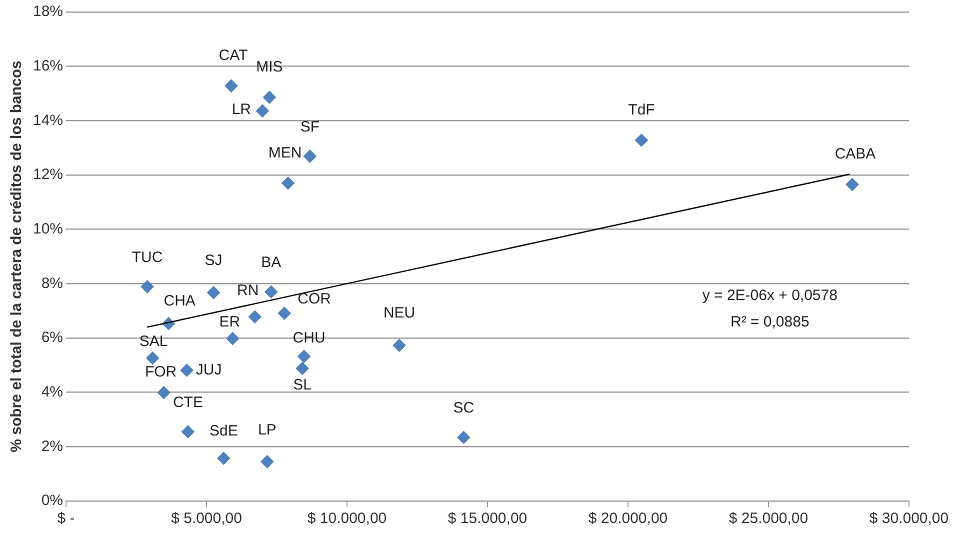  Describe the element at coordinates (223, 431) in the screenshot. I see `annotation: SdE` at that location.